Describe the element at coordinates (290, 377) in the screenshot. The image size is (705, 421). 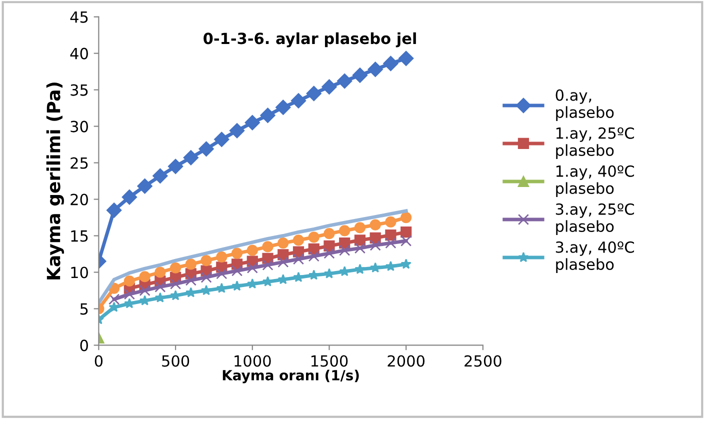
I see `x-axis-title: Kayma oranı (1/s)` at that location.